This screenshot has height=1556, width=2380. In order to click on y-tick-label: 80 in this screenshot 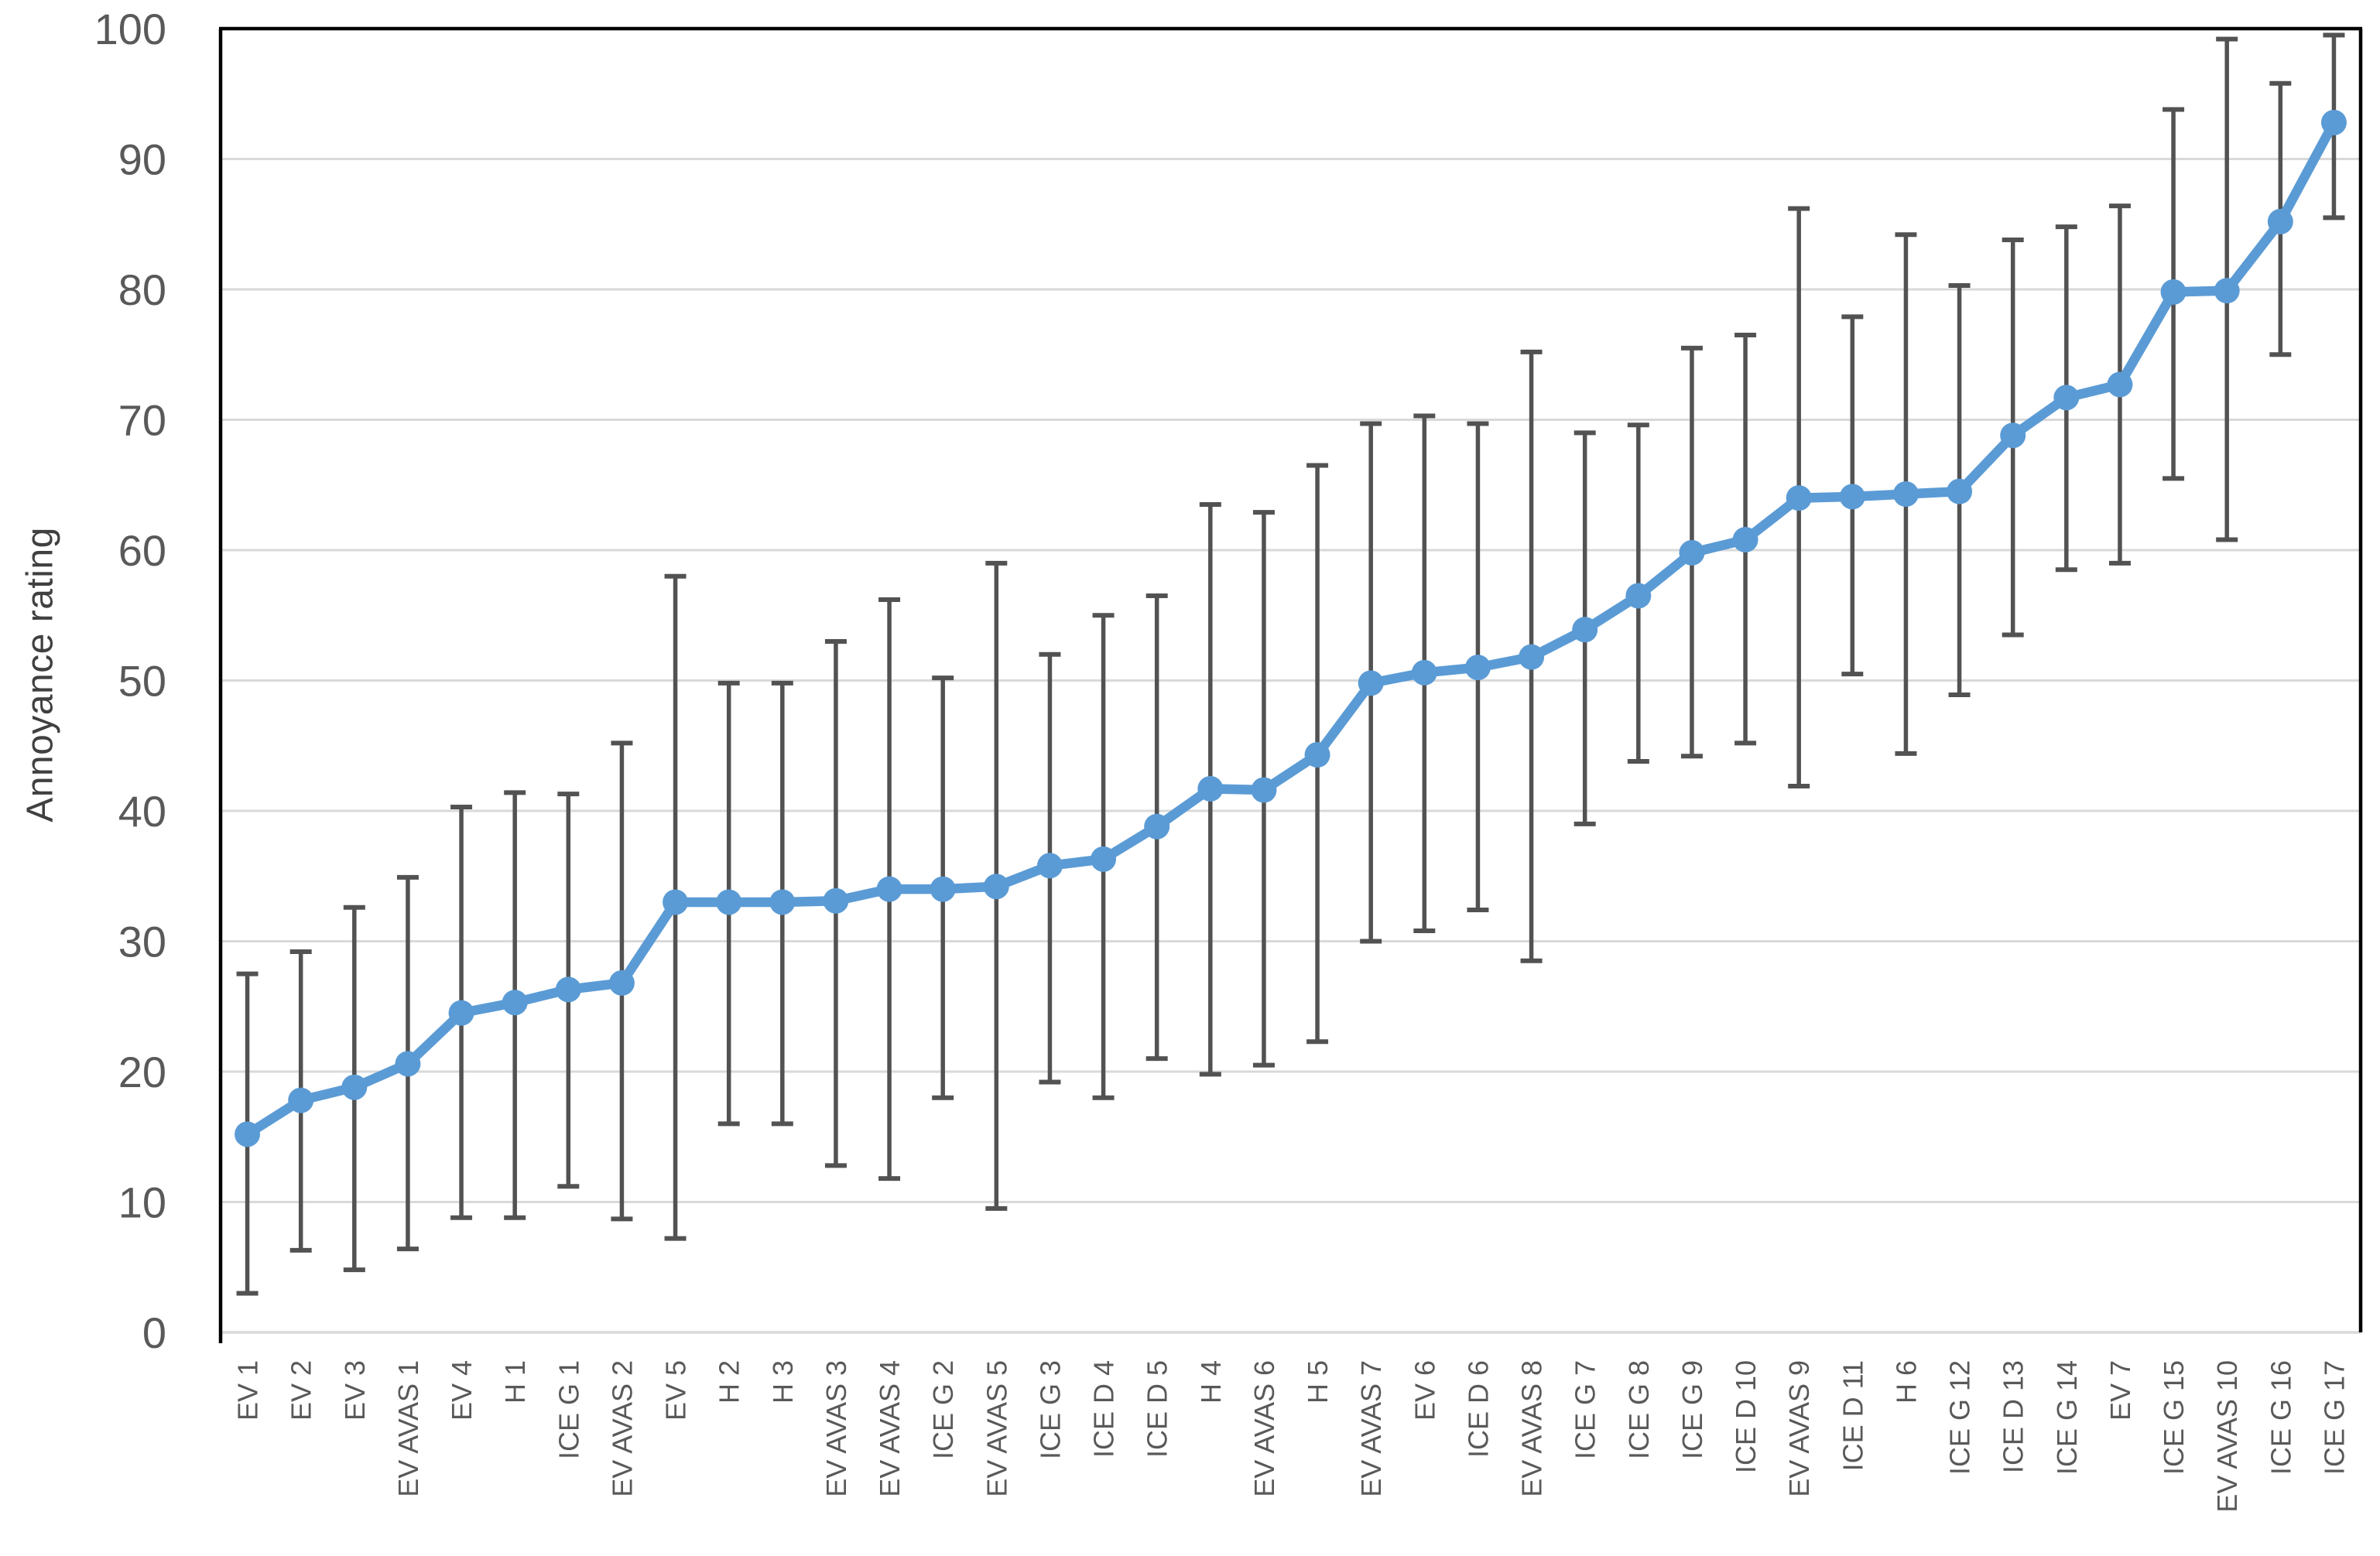, I will do `click(142, 289)`.